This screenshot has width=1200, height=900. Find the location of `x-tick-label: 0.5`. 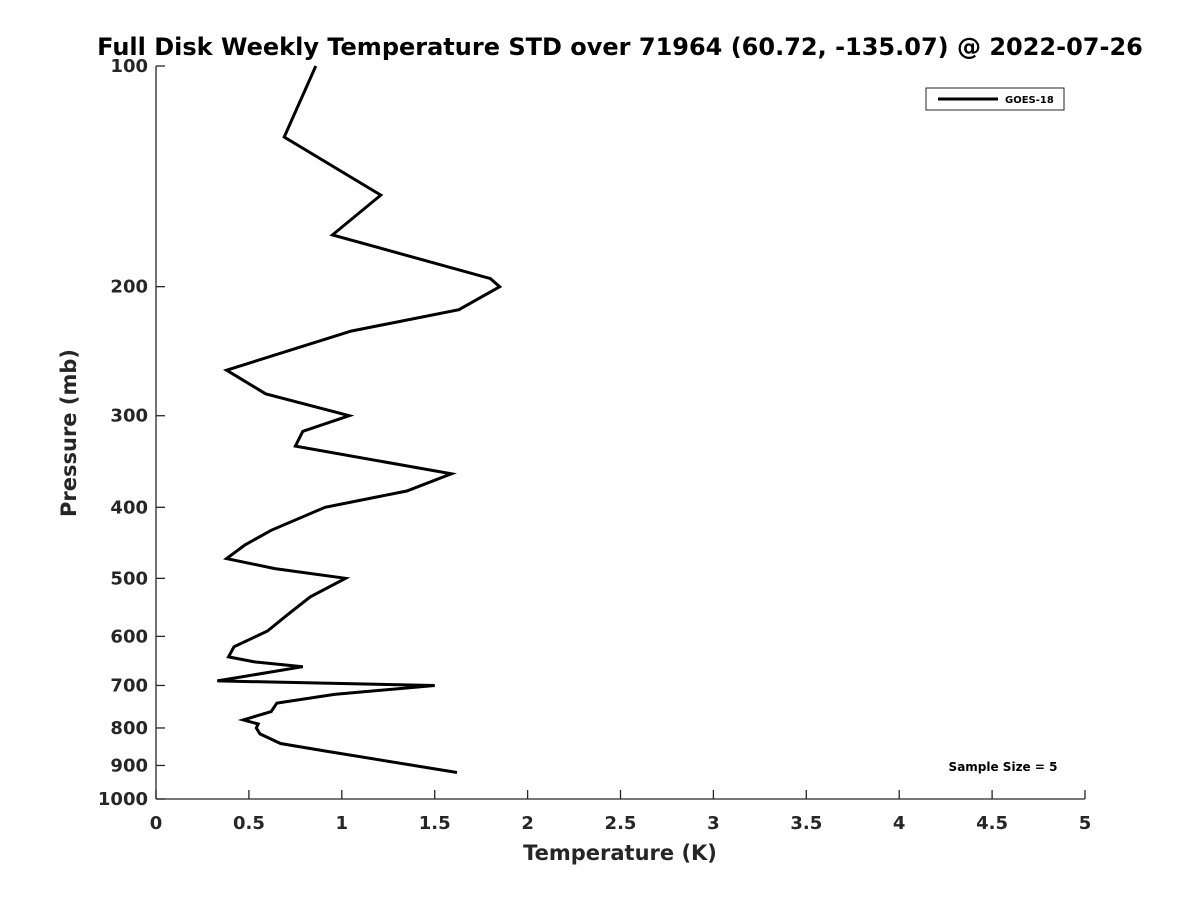

x-tick-label: 0.5 is located at coordinates (249, 823).